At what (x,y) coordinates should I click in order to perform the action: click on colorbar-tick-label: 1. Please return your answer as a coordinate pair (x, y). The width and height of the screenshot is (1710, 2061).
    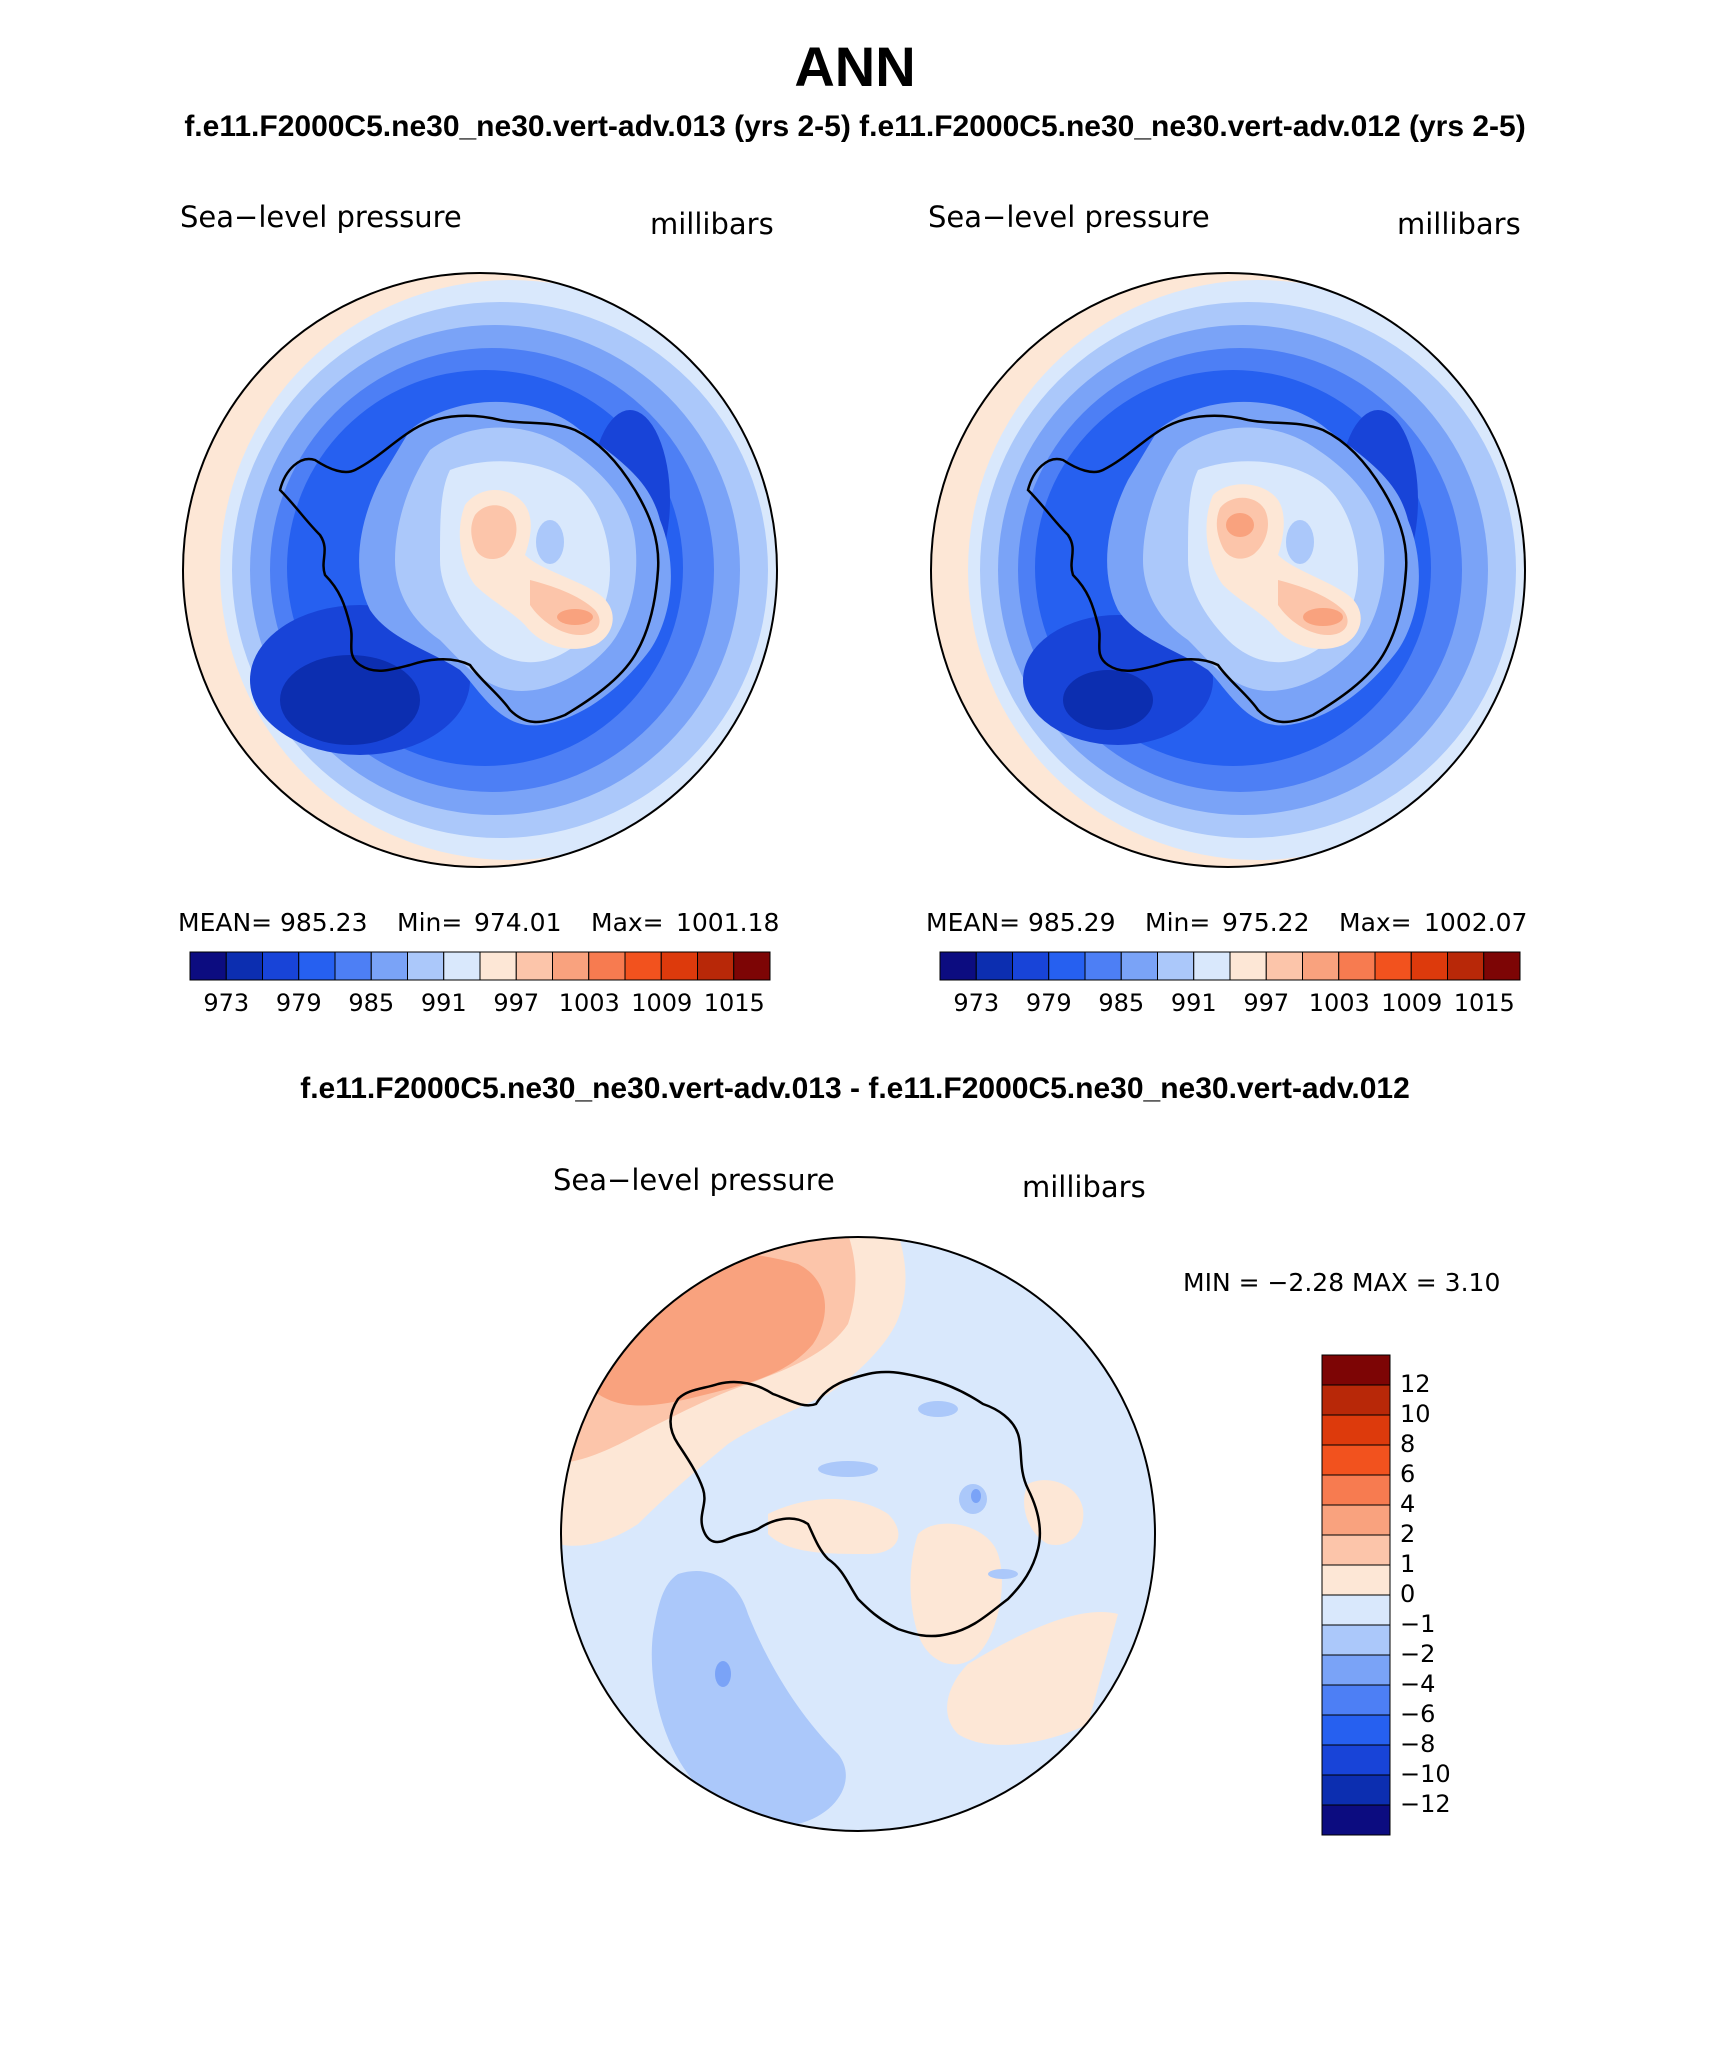
    Looking at the image, I should click on (1408, 1564).